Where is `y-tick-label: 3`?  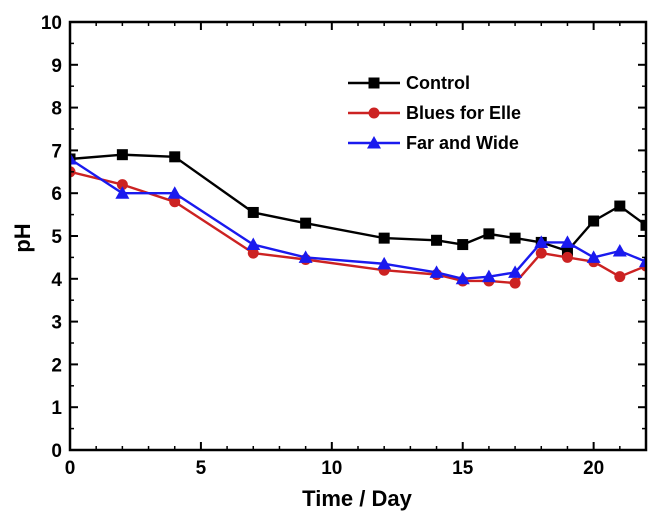
y-tick-label: 3 is located at coordinates (56, 323).